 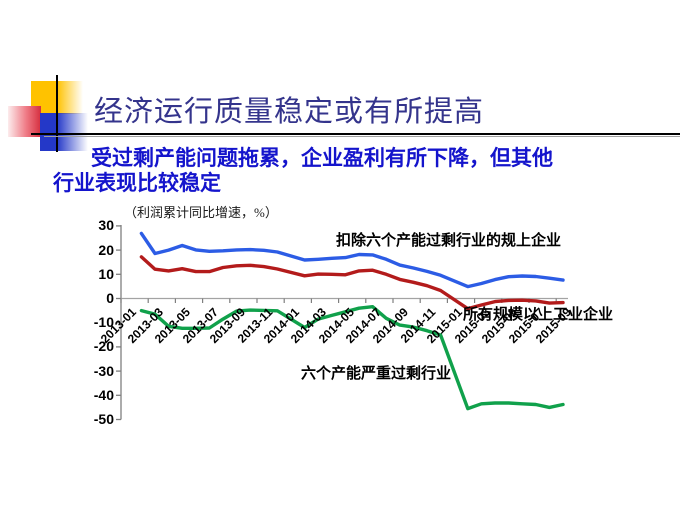 I want to click on y-axis-caption: （利润累计同比增速，%）, so click(x=201, y=212).